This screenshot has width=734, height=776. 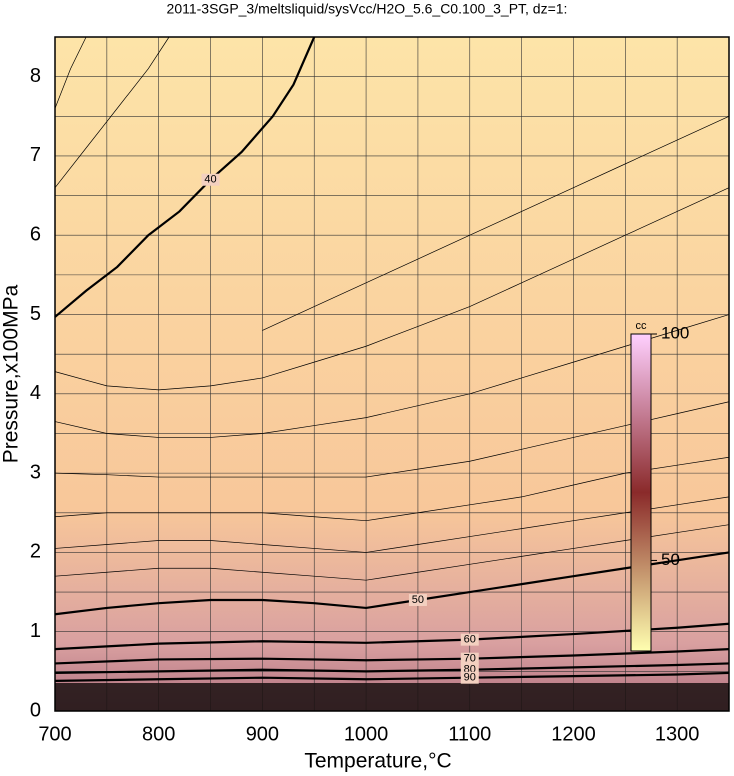 What do you see at coordinates (11, 373) in the screenshot?
I see `y-axis-label: Pressure,x100MPa` at bounding box center [11, 373].